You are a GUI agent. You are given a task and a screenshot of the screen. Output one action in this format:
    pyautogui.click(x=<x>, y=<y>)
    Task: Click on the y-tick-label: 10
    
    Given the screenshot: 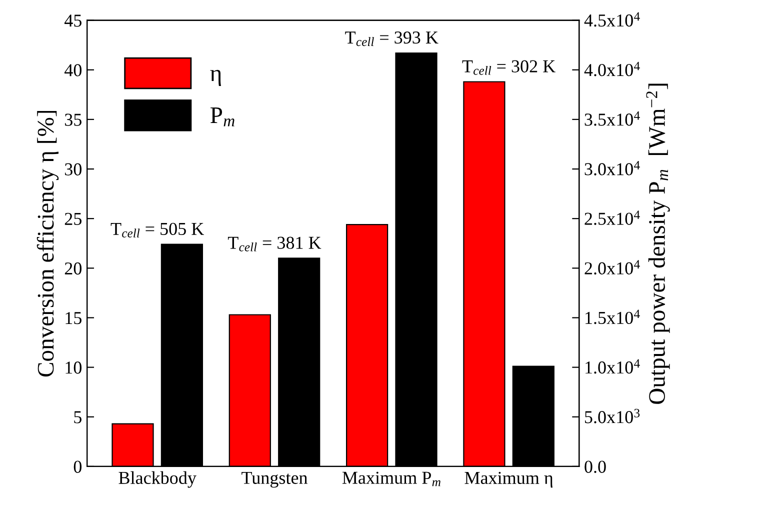 What is the action you would take?
    pyautogui.click(x=74, y=368)
    